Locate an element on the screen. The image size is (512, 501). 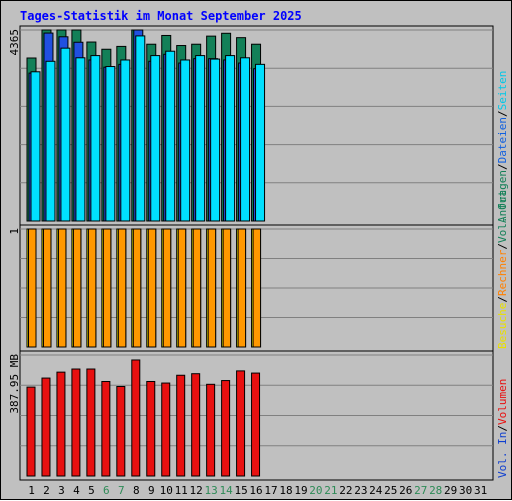
x-tick-label: 17 is located at coordinates (270, 490).